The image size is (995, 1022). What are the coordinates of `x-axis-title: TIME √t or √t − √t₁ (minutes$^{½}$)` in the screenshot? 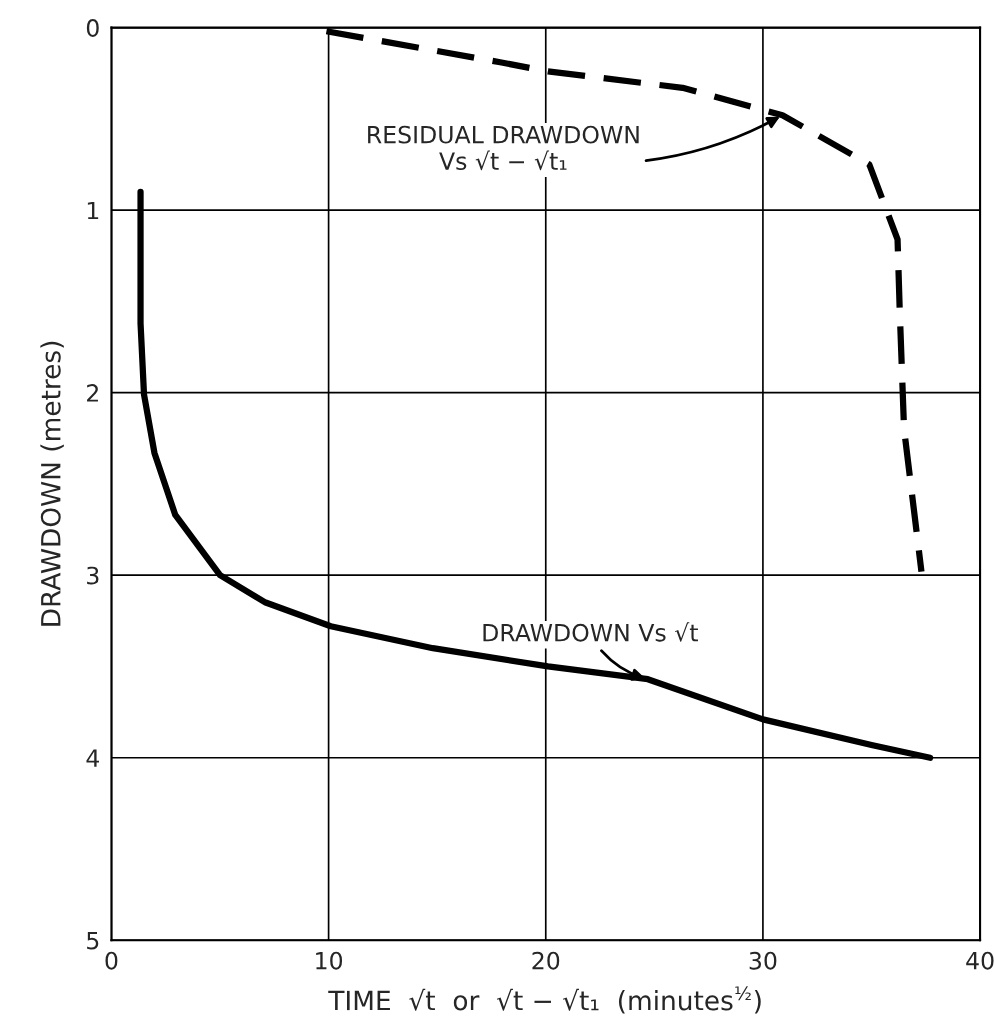 It's located at (544, 1000).